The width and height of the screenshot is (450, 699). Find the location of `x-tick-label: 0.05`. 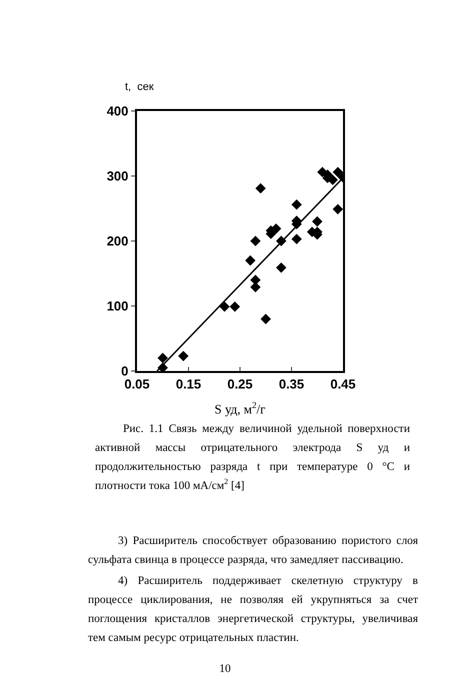

x-tick-label: 0.05 is located at coordinates (137, 384).